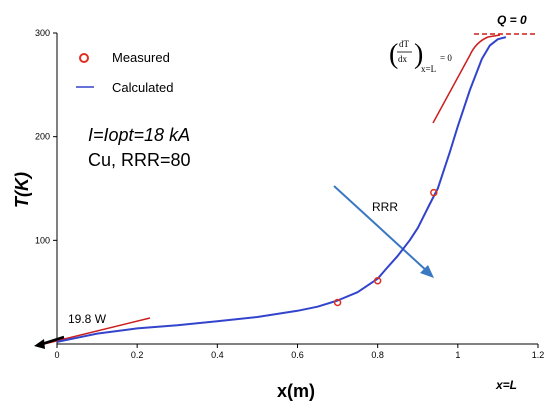 The image size is (544, 405). What do you see at coordinates (142, 87) in the screenshot?
I see `legend-calculated-label: Calculated` at bounding box center [142, 87].